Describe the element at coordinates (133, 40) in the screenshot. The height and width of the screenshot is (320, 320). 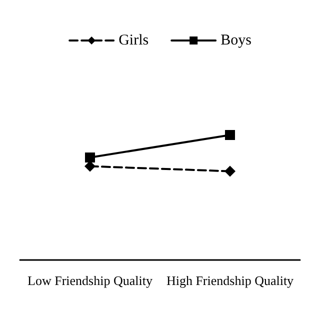
I see `legend-label: Girls` at that location.